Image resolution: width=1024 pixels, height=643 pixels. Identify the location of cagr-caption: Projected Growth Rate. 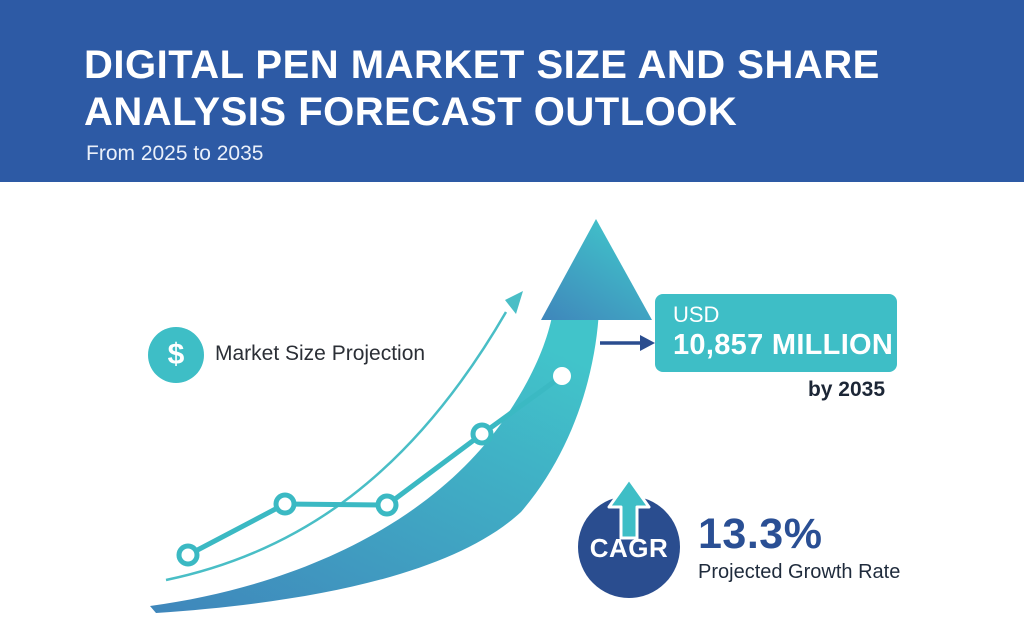
(799, 572).